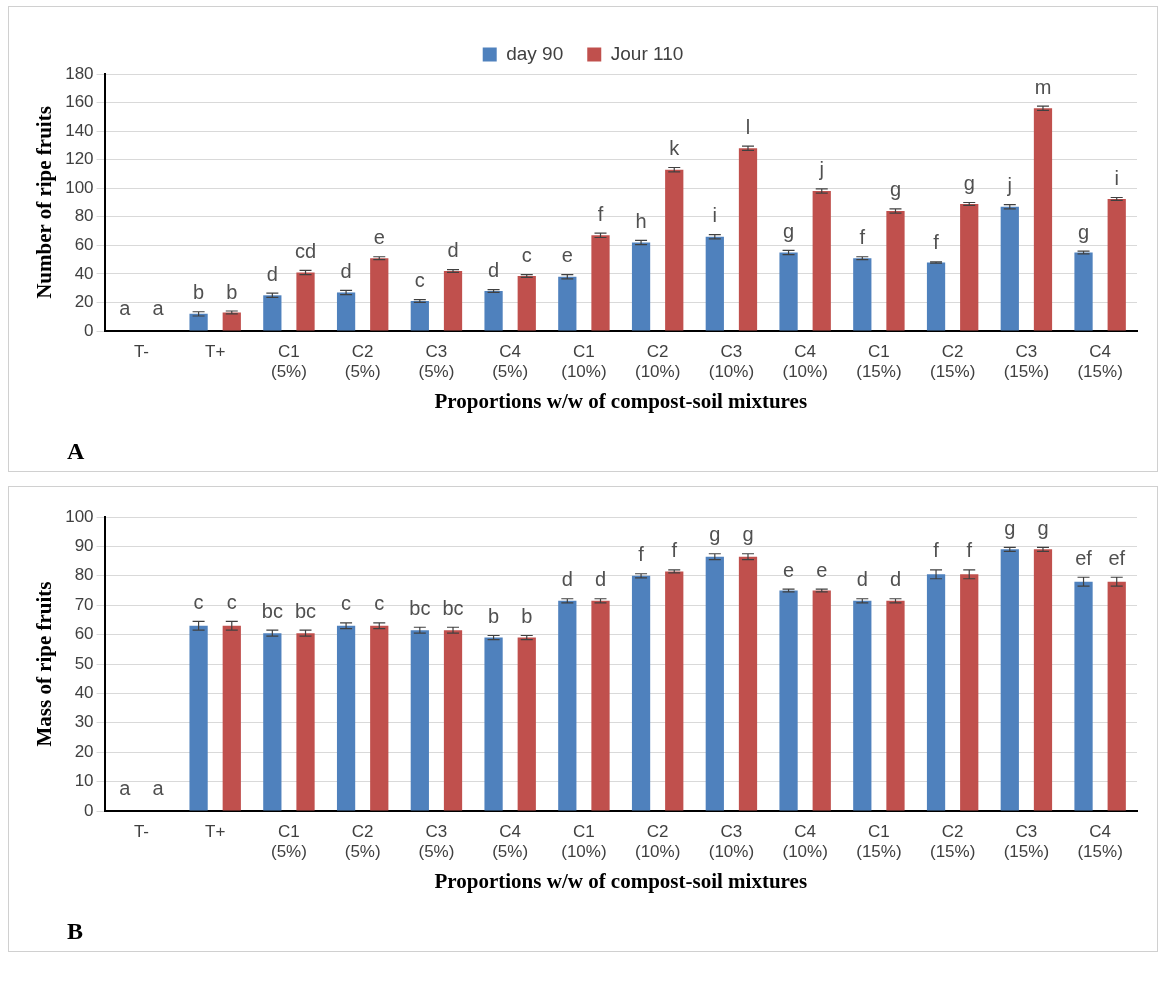  Describe the element at coordinates (84, 781) in the screenshot. I see `y-tick-label: 10` at that location.